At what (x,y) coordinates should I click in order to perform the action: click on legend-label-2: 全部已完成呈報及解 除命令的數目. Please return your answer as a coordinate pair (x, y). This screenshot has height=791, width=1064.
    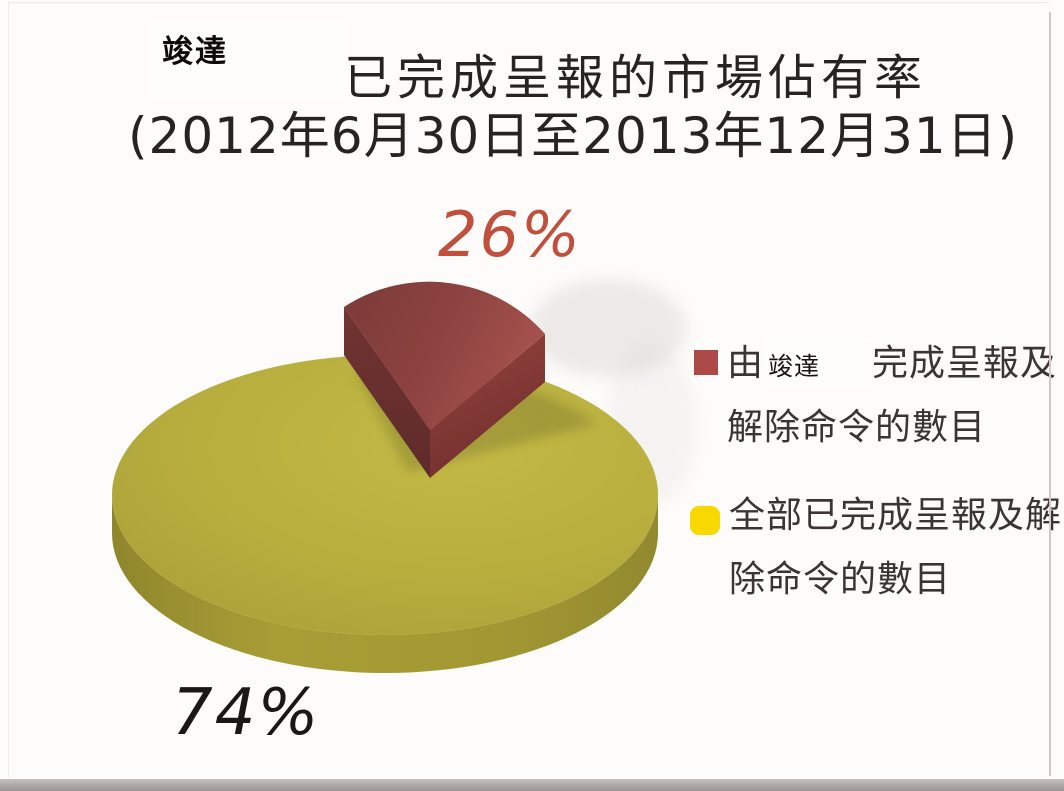
    Looking at the image, I should click on (895, 548).